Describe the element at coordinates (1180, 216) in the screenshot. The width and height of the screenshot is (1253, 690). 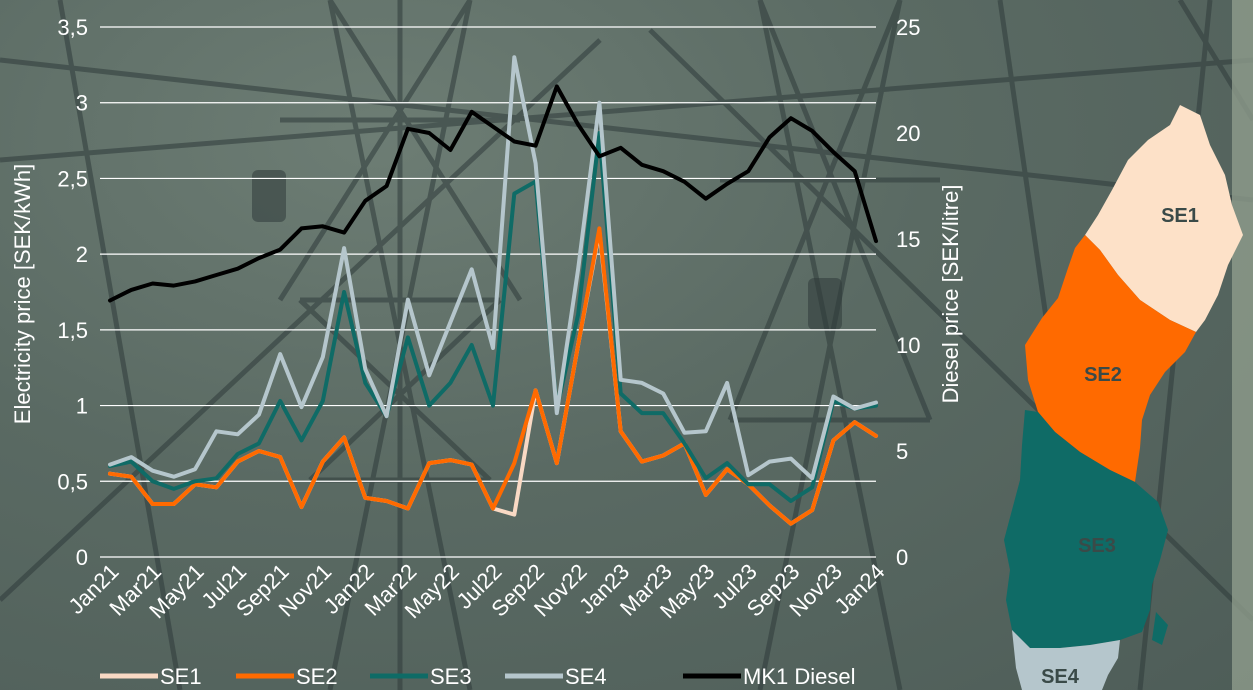
I see `region-label-se1: SE1` at that location.